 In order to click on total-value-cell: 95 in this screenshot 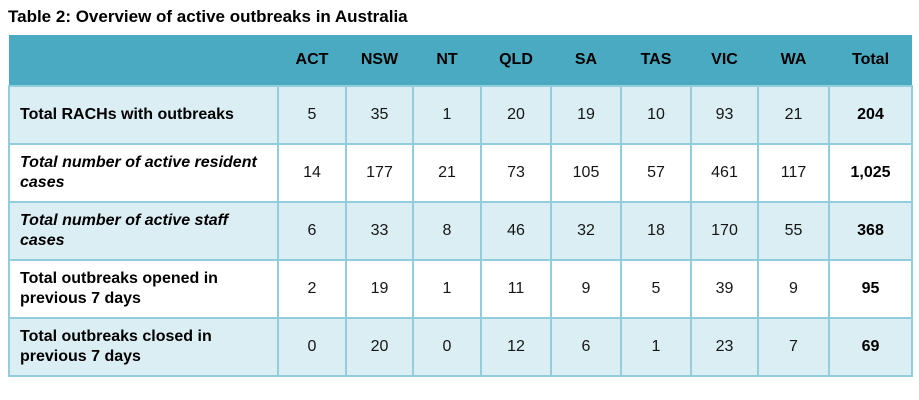, I will do `click(870, 289)`.